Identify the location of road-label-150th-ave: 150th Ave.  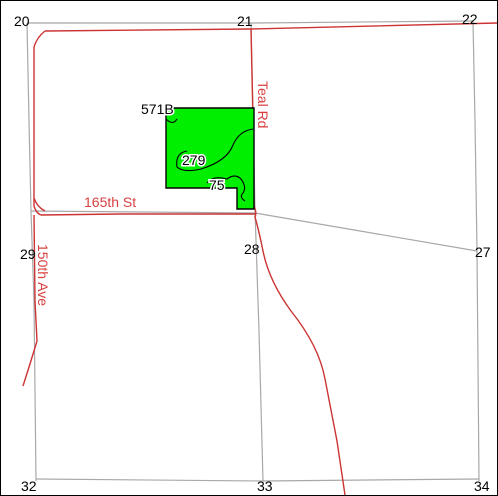
(43, 275).